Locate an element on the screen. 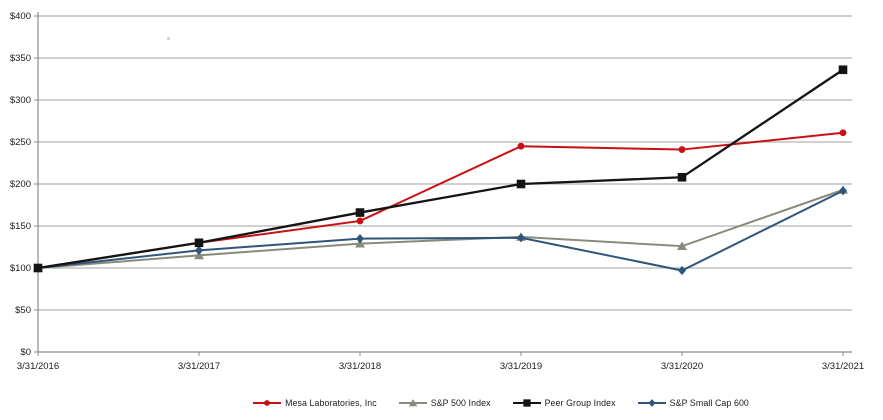 Image resolution: width=883 pixels, height=420 pixels. legend-item: S&P Small Cap 600 is located at coordinates (693, 403).